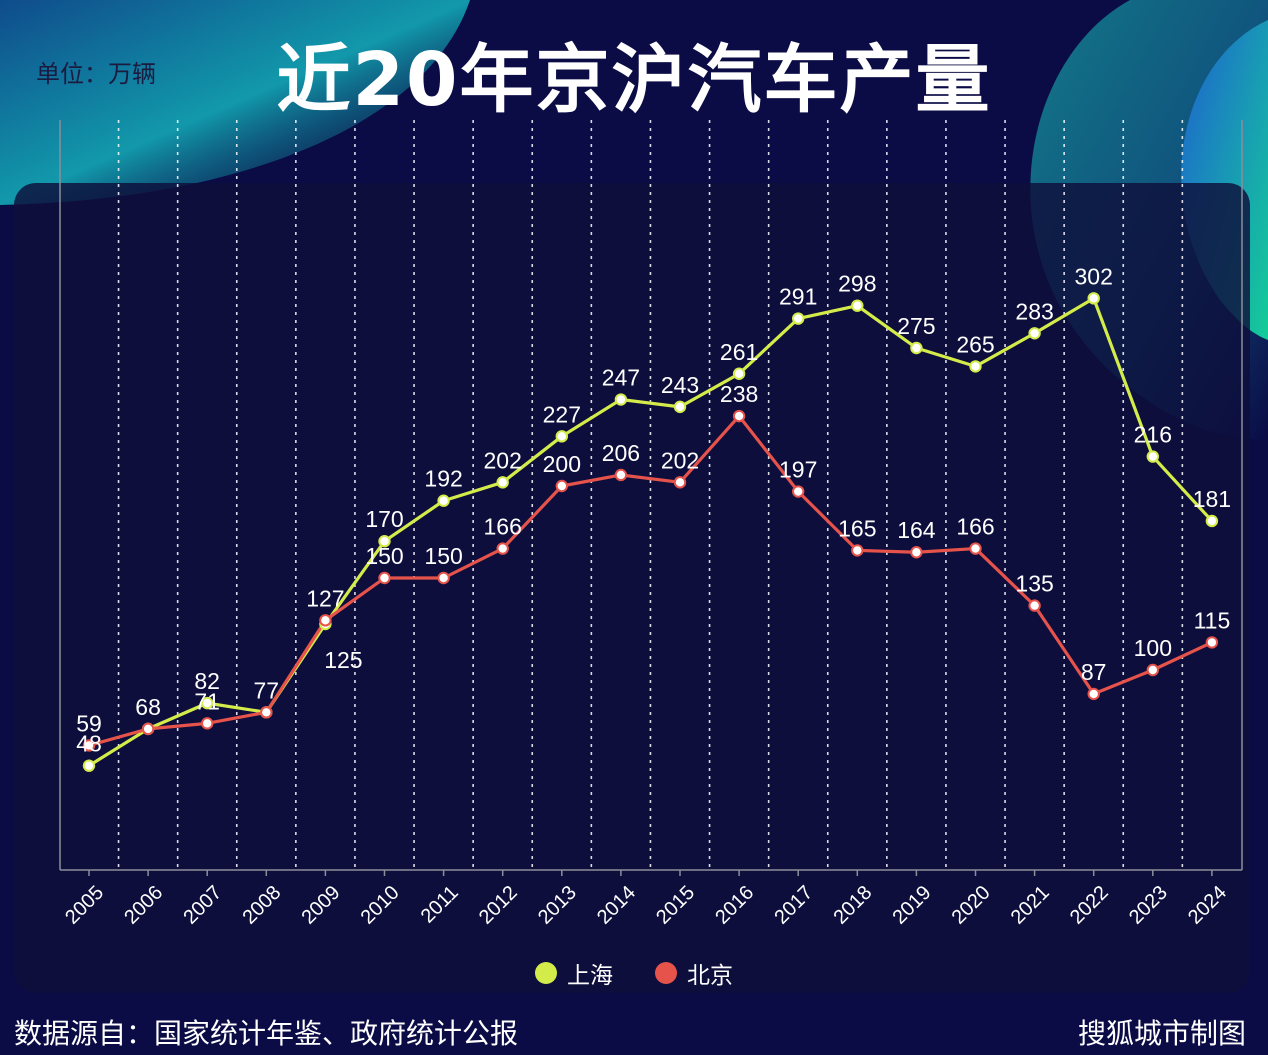 The height and width of the screenshot is (1055, 1268). Describe the element at coordinates (1153, 435) in the screenshot. I see `data-label: 216` at that location.